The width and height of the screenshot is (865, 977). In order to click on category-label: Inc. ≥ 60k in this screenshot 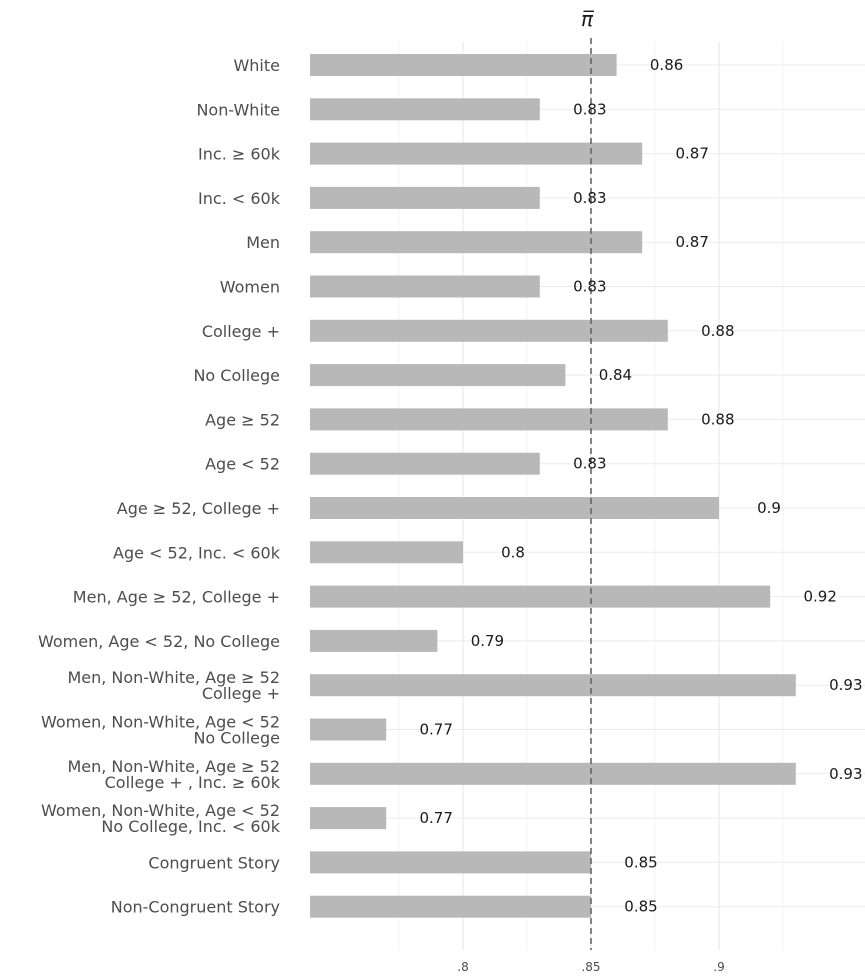, I will do `click(239, 154)`.